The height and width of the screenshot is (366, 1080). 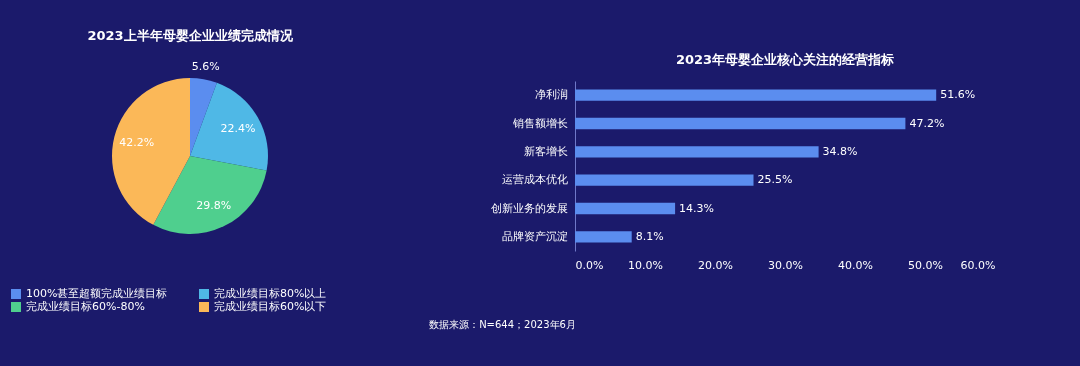 What do you see at coordinates (502, 324) in the screenshot?
I see `source-note: 数据来源：N=644；2023年6月` at bounding box center [502, 324].